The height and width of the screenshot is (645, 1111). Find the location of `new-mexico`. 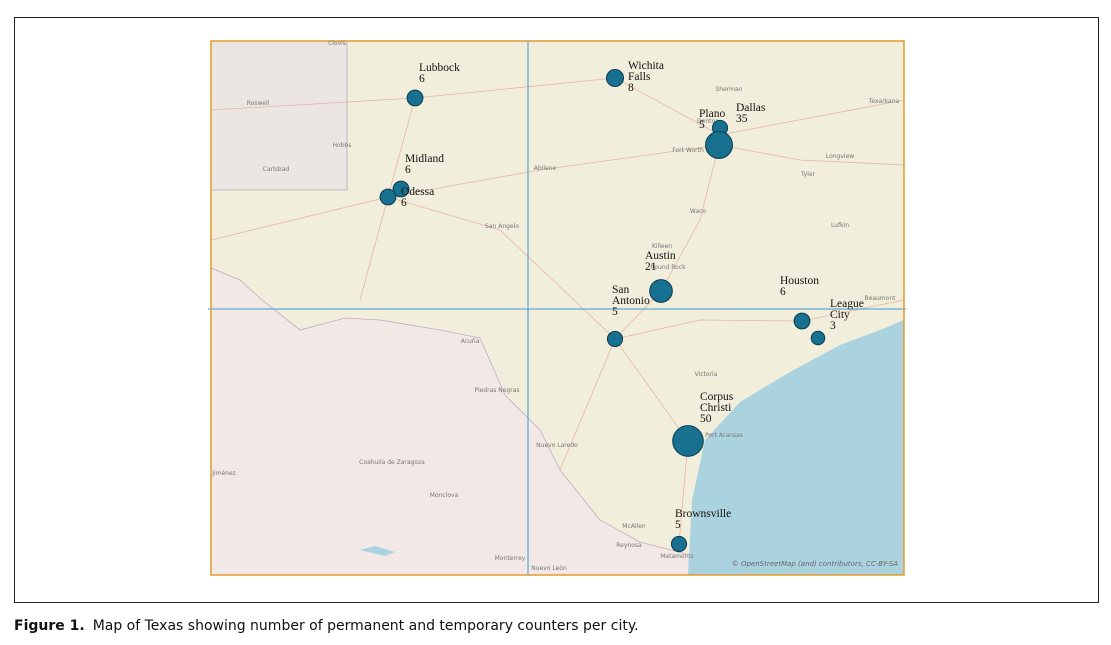

new-mexico is located at coordinates (279, 115).